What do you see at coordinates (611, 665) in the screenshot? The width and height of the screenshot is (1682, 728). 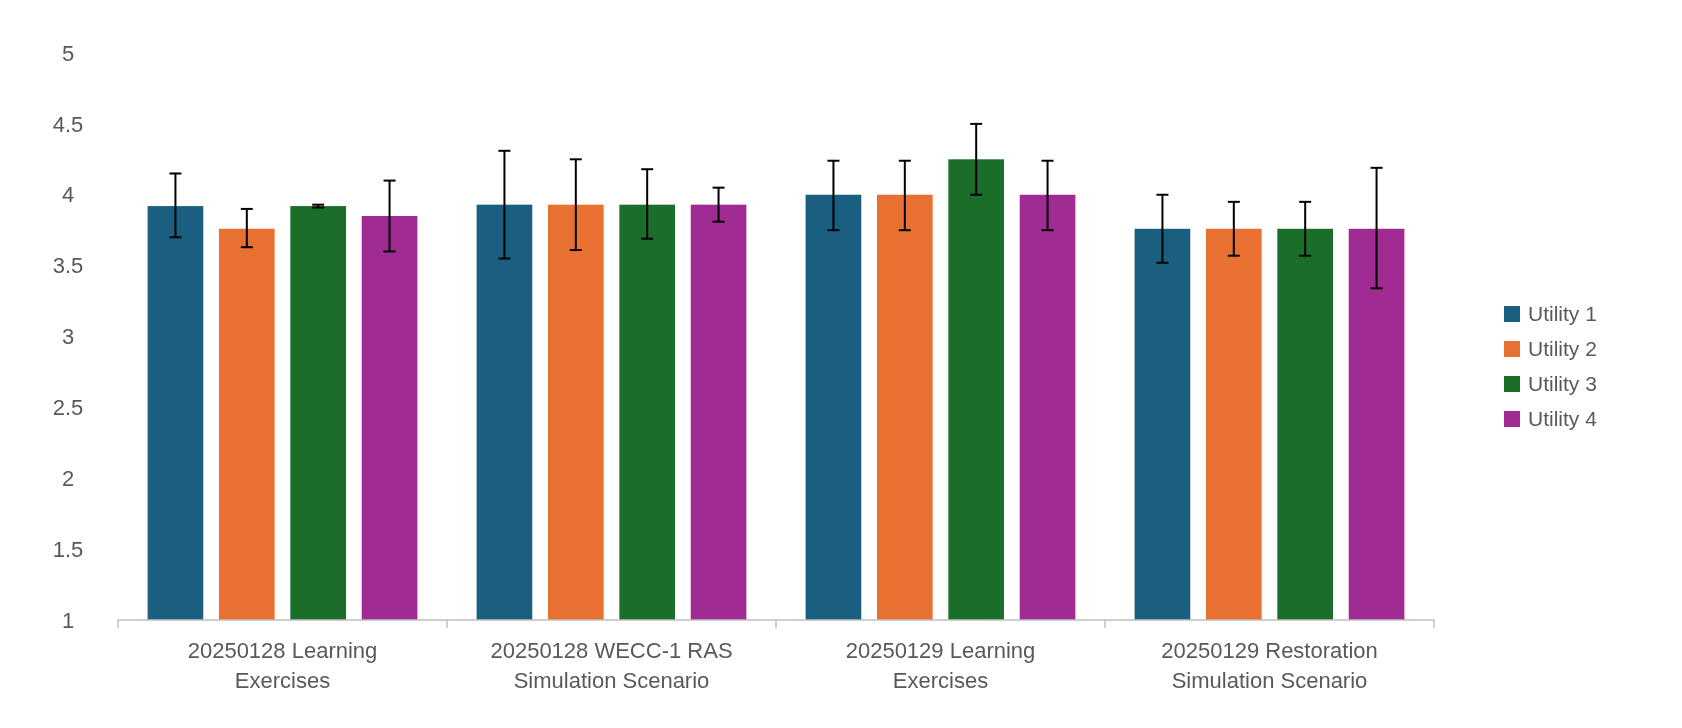 I see `x-tick-label: 20250128 WECC-1 RAS Simulation Scenario` at bounding box center [611, 665].